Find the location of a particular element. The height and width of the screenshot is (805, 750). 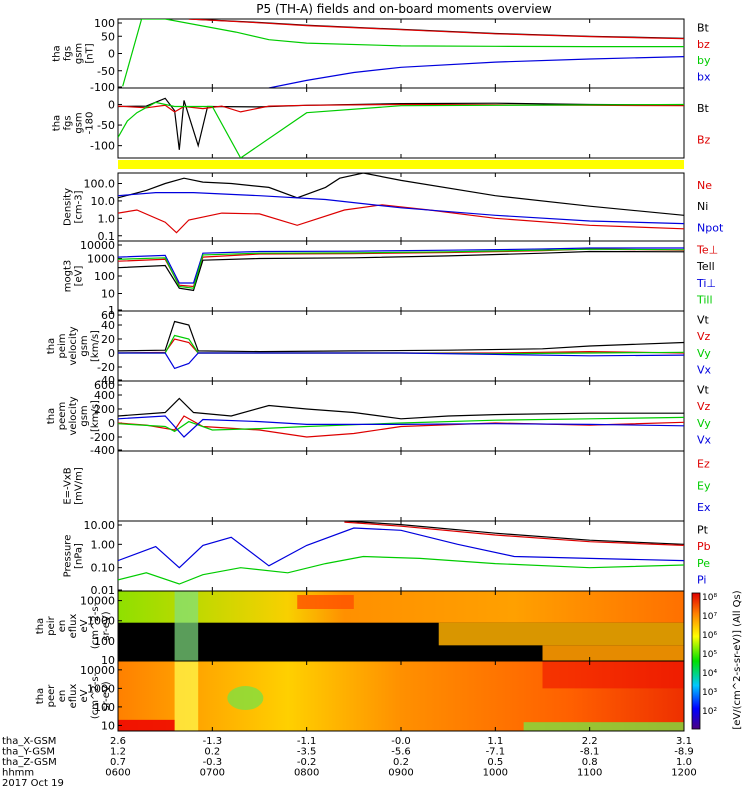

series-Ne is located at coordinates (401, 219).